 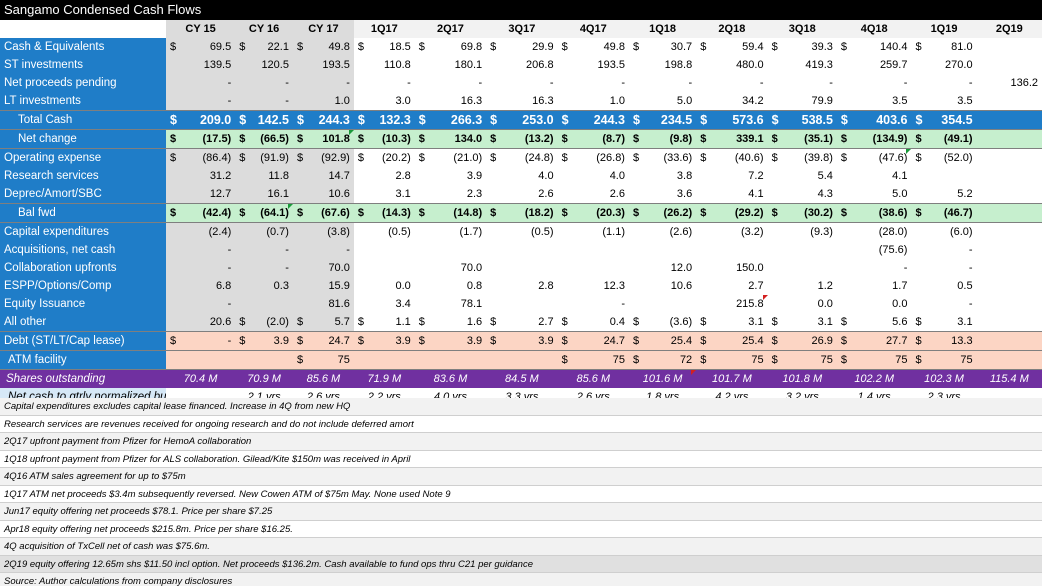 I want to click on value-cell: 2.8, so click(x=531, y=286).